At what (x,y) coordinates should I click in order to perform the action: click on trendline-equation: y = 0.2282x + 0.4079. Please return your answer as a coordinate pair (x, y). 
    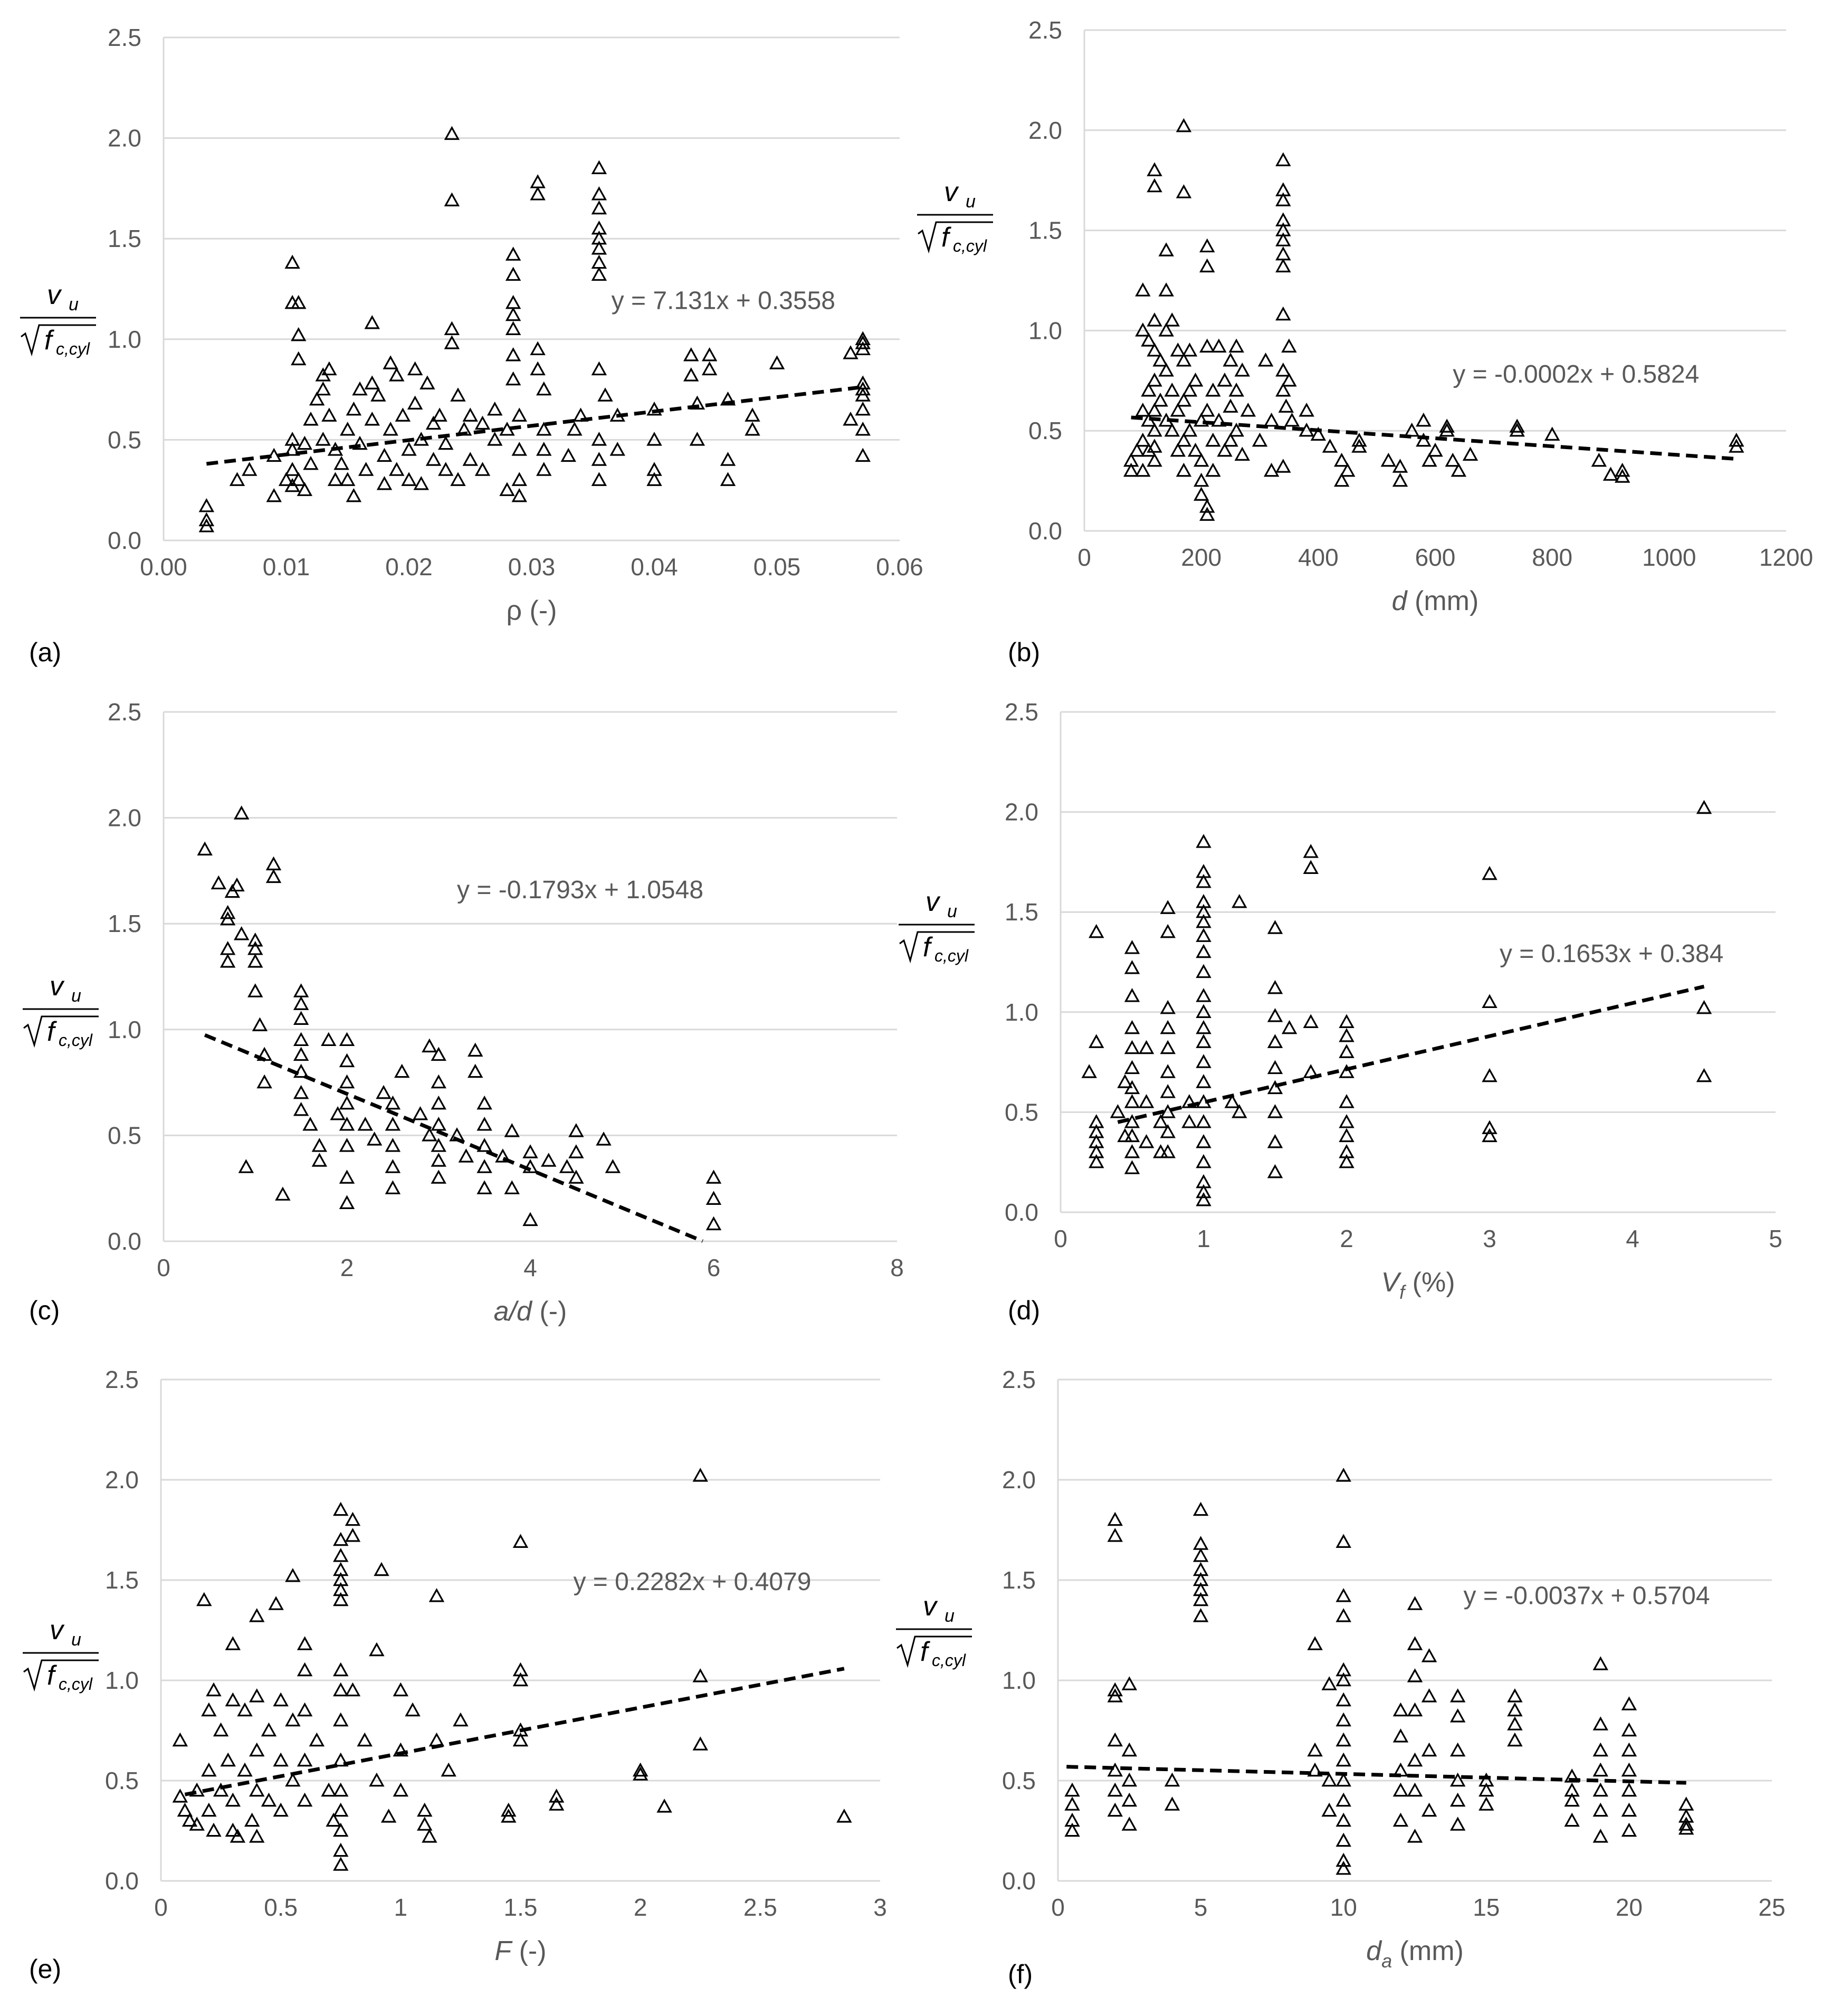
    Looking at the image, I should click on (692, 1582).